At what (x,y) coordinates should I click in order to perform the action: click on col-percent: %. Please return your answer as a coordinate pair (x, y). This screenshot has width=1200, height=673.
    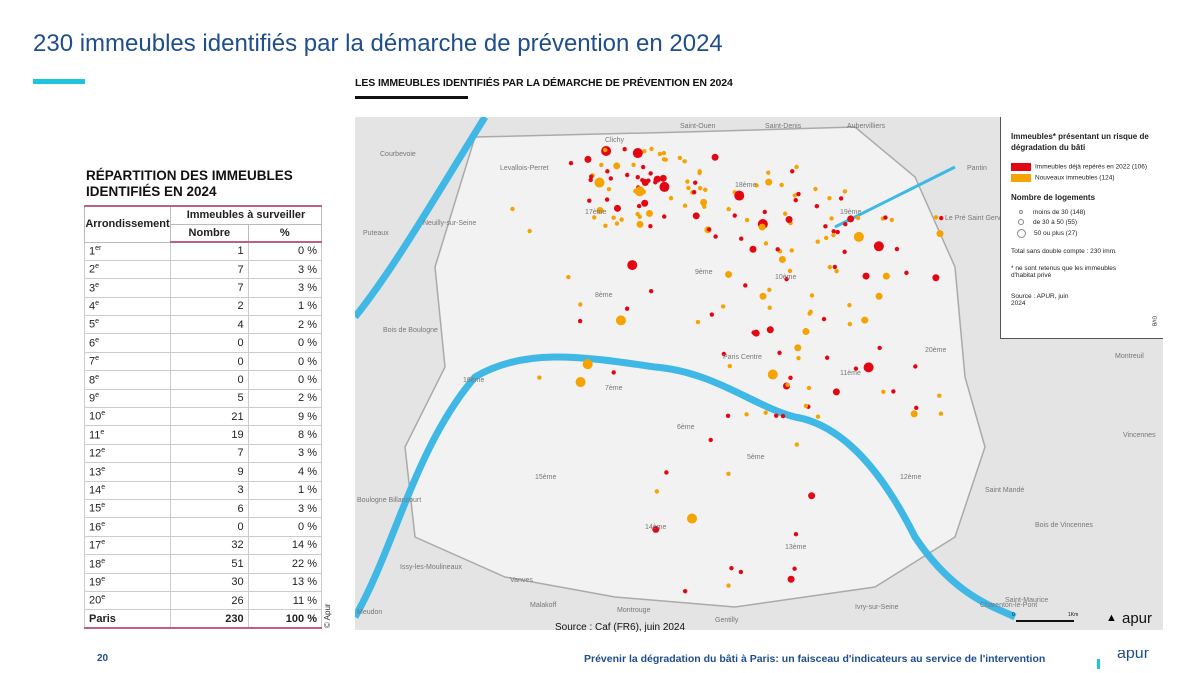
    Looking at the image, I should click on (285, 233).